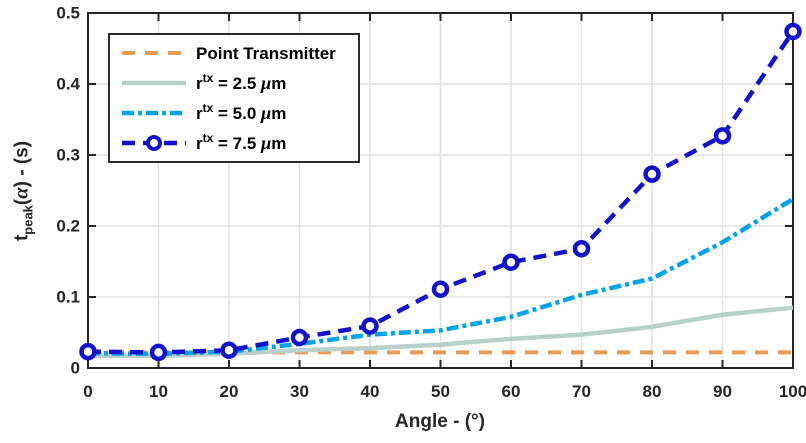 The image size is (806, 443). Describe the element at coordinates (370, 391) in the screenshot. I see `x-tick-label: 40` at that location.